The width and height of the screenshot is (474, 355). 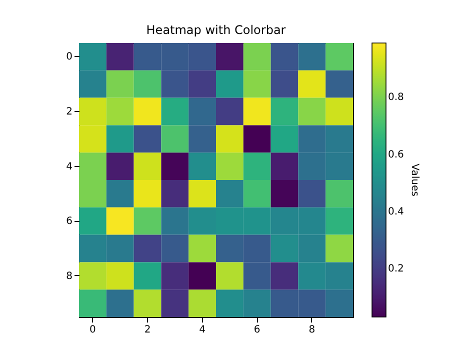 What do you see at coordinates (396, 154) in the screenshot?
I see `color-bar-label: 0.6` at bounding box center [396, 154].